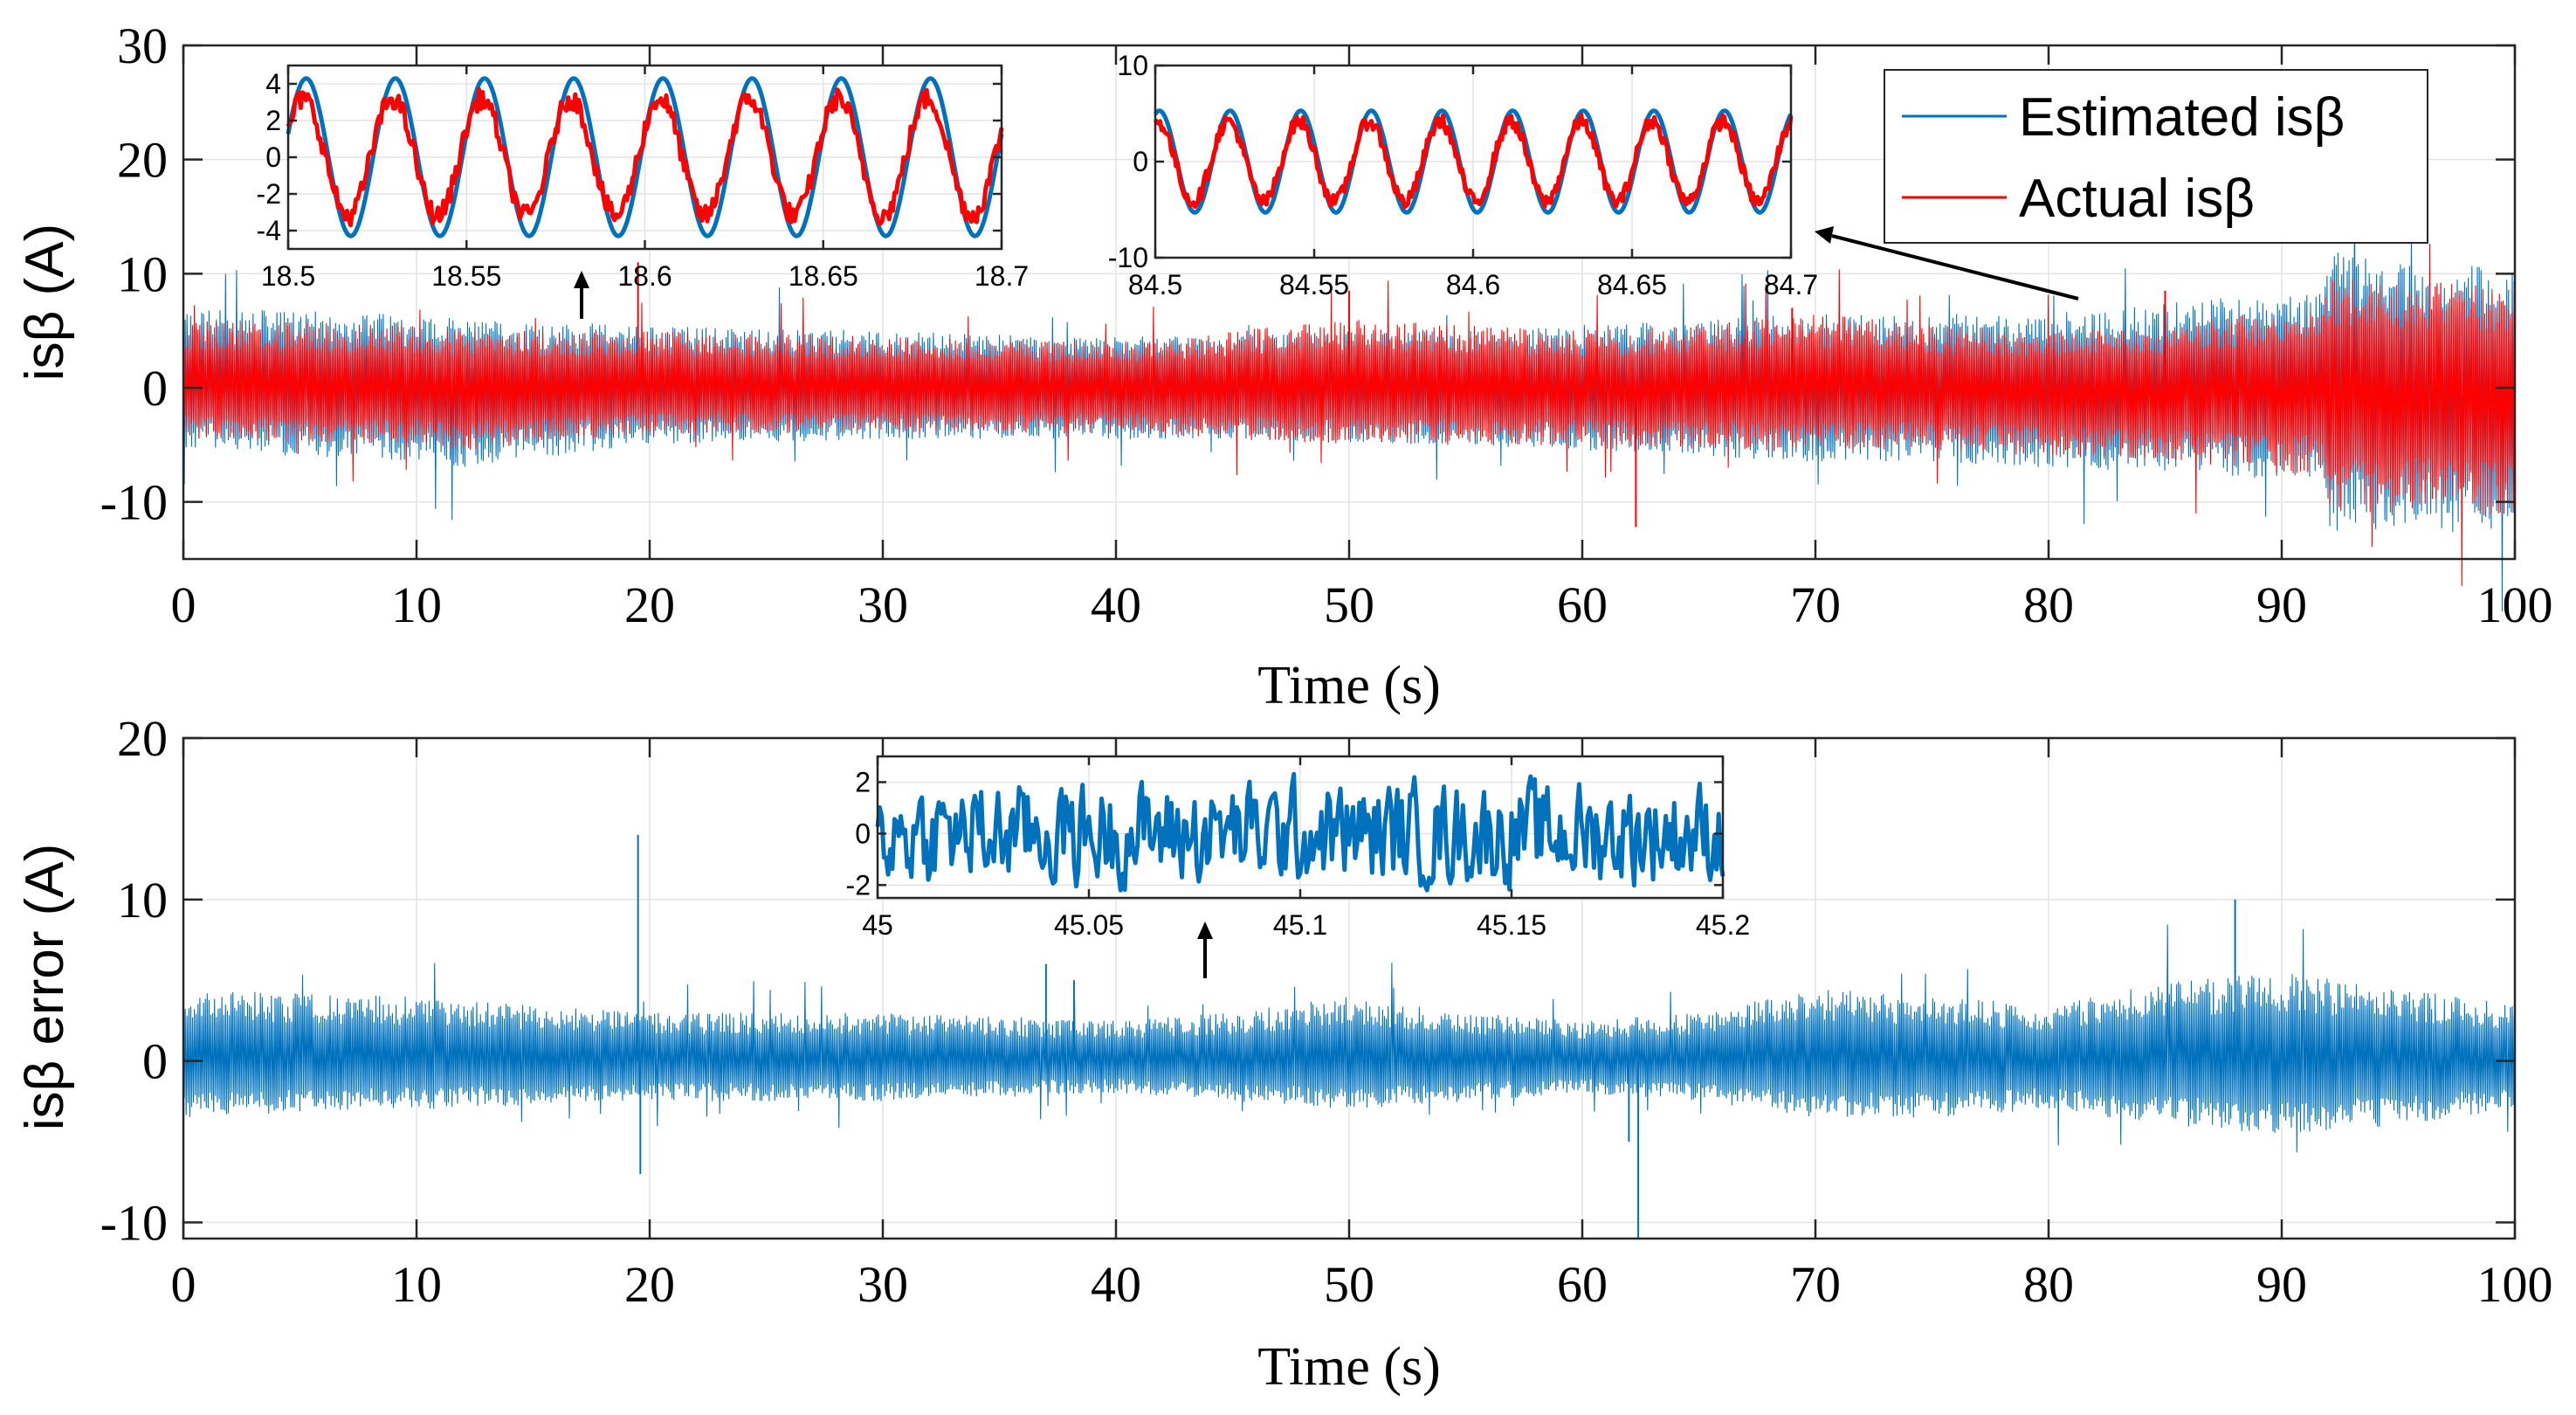 The image size is (2576, 1415). I want to click on legend: Estimated isβ Actual isβ, so click(2156, 156).